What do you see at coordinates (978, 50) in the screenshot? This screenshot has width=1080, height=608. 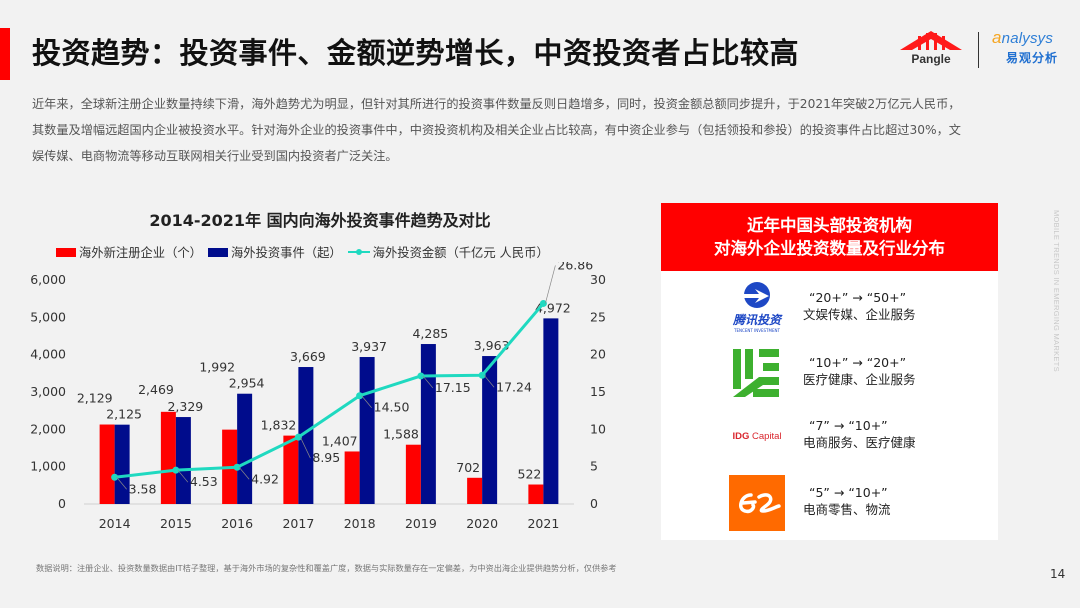 I see `logo-divider` at bounding box center [978, 50].